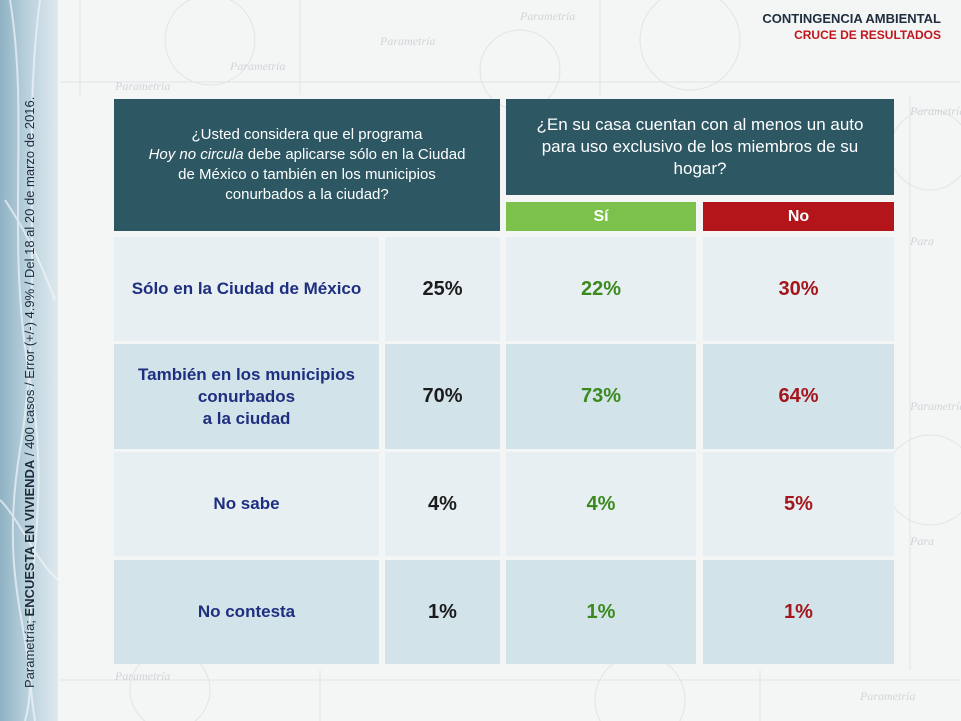 The width and height of the screenshot is (961, 721). What do you see at coordinates (798, 216) in the screenshot?
I see `column-header-no: No` at bounding box center [798, 216].